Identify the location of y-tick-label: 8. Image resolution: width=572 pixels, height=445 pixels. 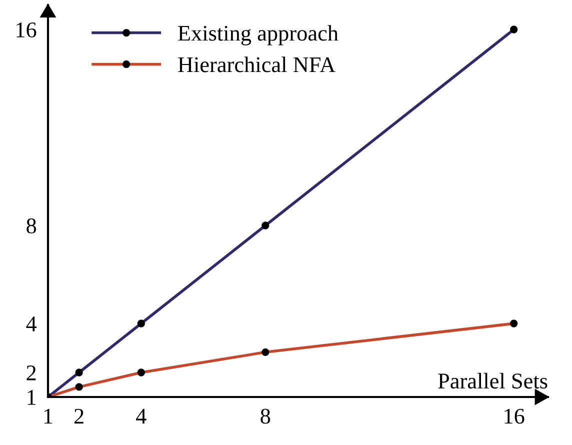
(31, 226).